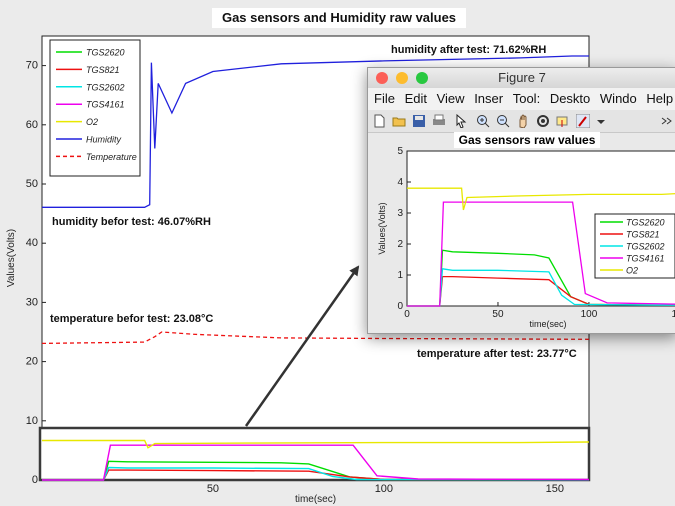 This screenshot has width=675, height=506. Describe the element at coordinates (32, 362) in the screenshot. I see `main-ytick-label: 20` at that location.